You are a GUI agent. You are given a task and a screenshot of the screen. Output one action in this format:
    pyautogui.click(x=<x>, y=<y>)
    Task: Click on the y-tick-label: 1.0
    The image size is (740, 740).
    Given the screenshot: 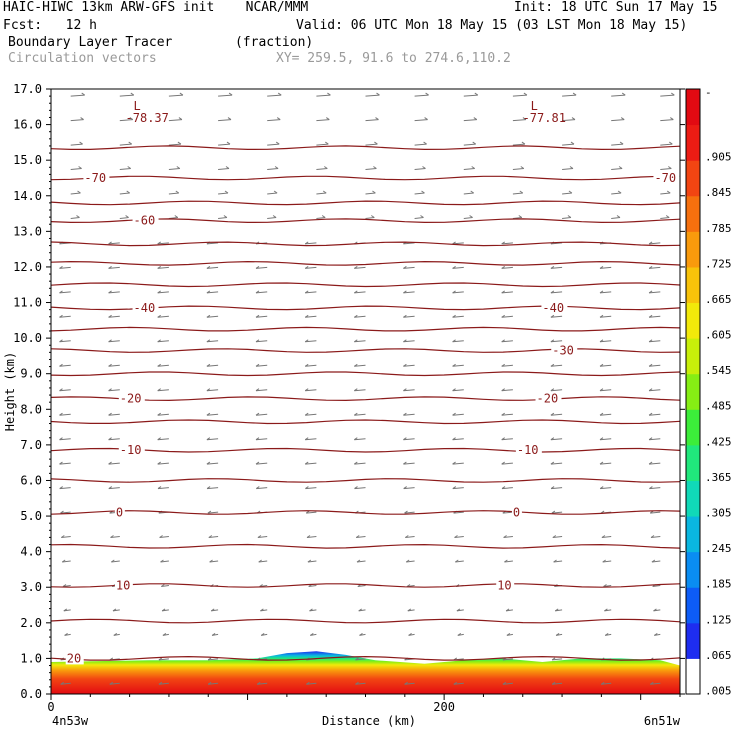 What is the action you would take?
    pyautogui.click(x=31, y=658)
    